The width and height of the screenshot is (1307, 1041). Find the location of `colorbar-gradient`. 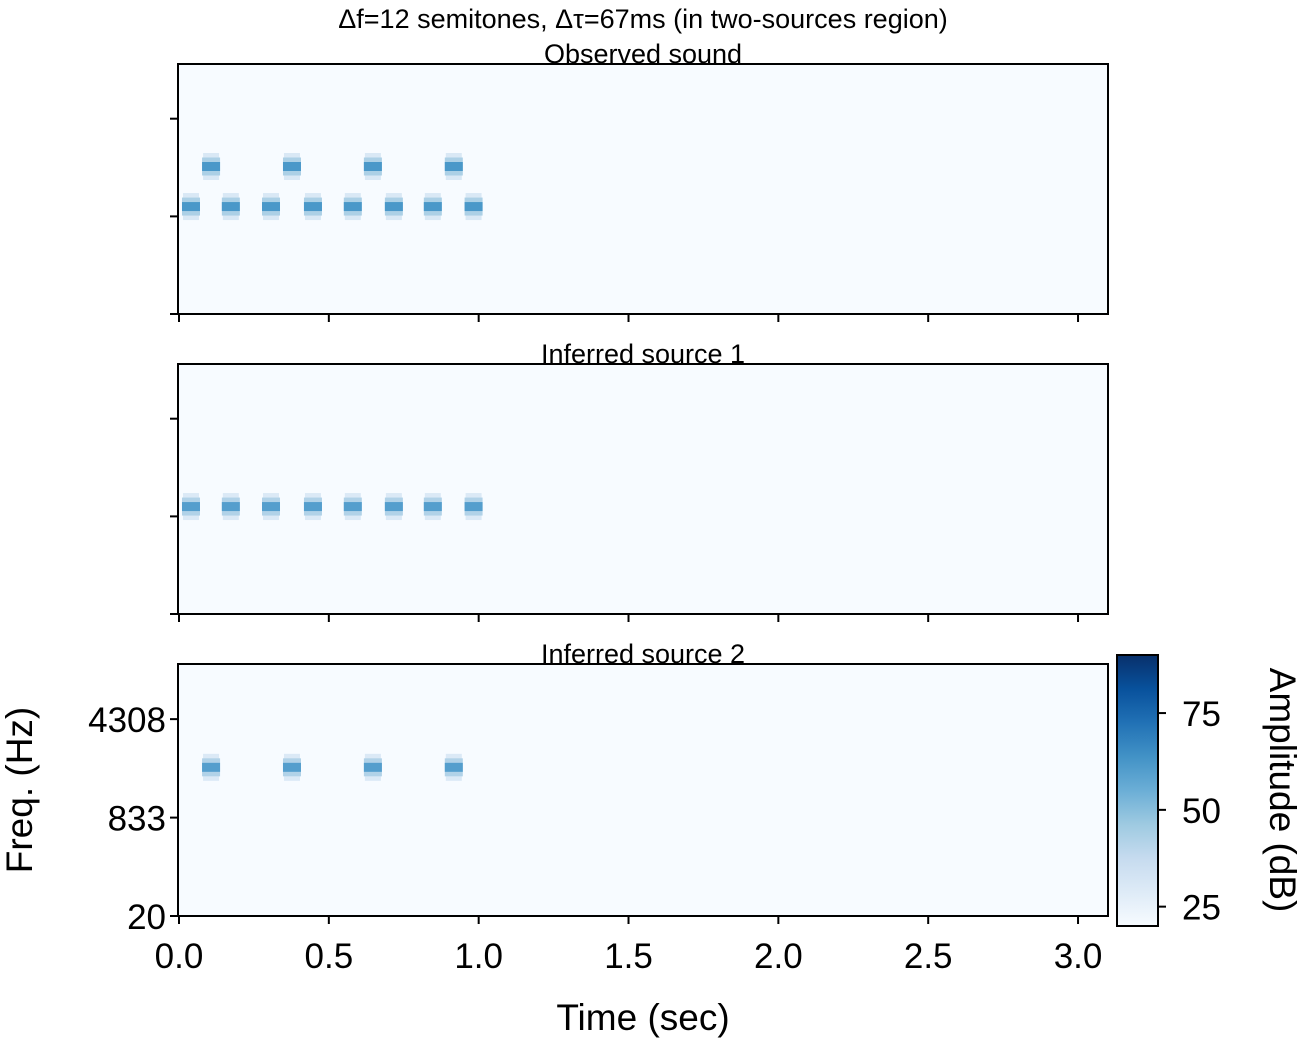

colorbar-gradient is located at coordinates (1137, 790).